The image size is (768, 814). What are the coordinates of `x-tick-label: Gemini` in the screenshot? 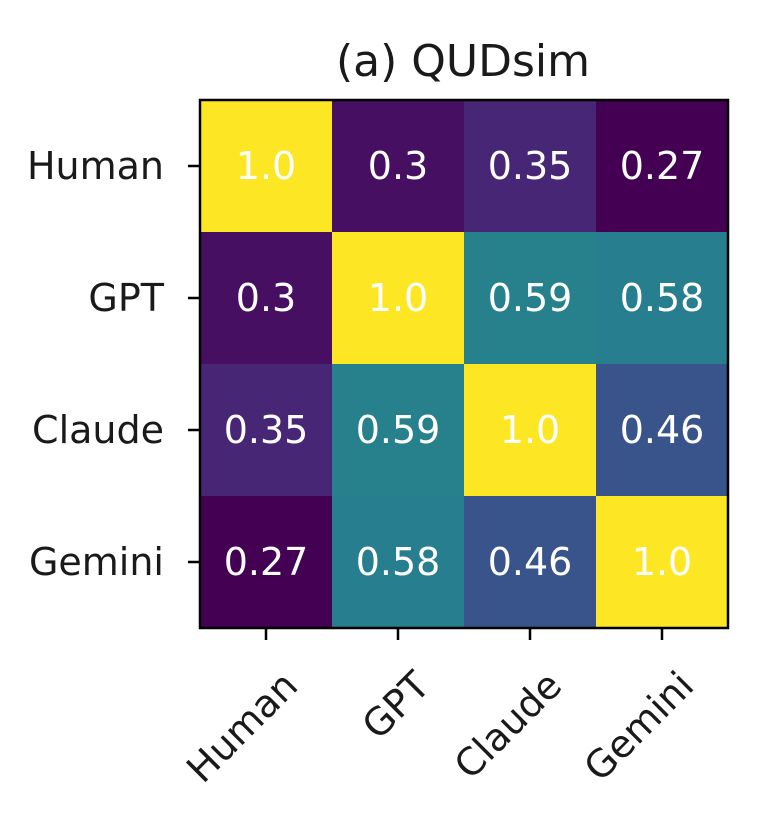 It's located at (639, 726).